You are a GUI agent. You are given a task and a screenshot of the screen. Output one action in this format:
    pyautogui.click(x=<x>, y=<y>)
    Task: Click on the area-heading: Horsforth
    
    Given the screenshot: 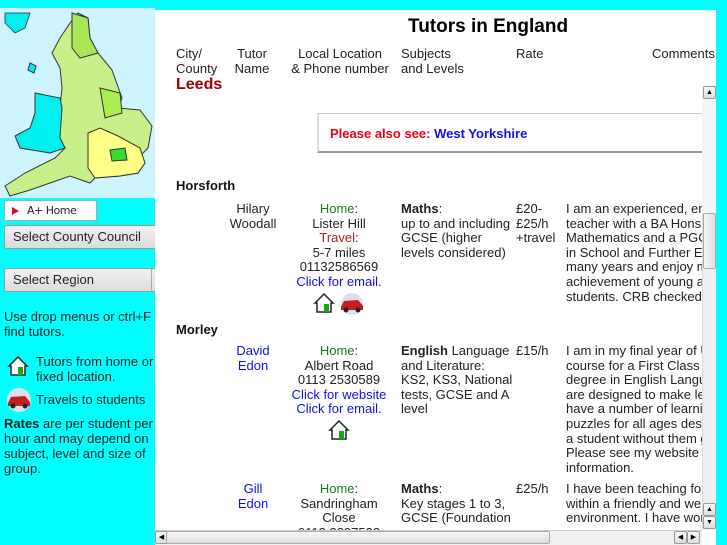 What is the action you would take?
    pyautogui.click(x=206, y=185)
    